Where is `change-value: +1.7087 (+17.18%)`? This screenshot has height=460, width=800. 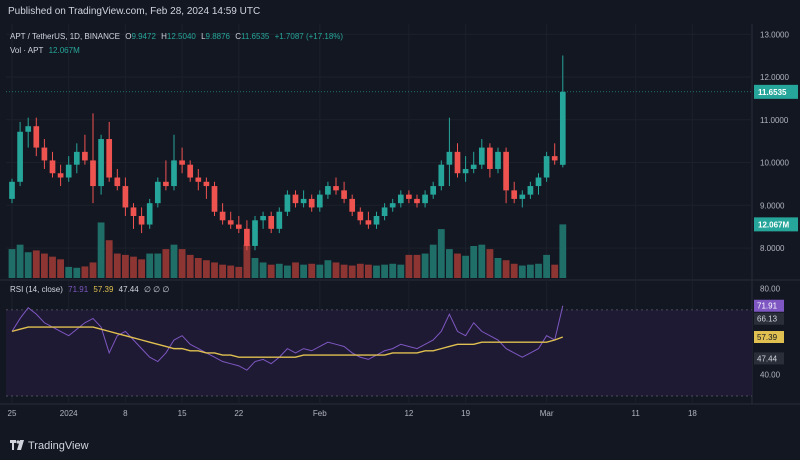 change-value: +1.7087 (+17.18%) is located at coordinates (309, 36).